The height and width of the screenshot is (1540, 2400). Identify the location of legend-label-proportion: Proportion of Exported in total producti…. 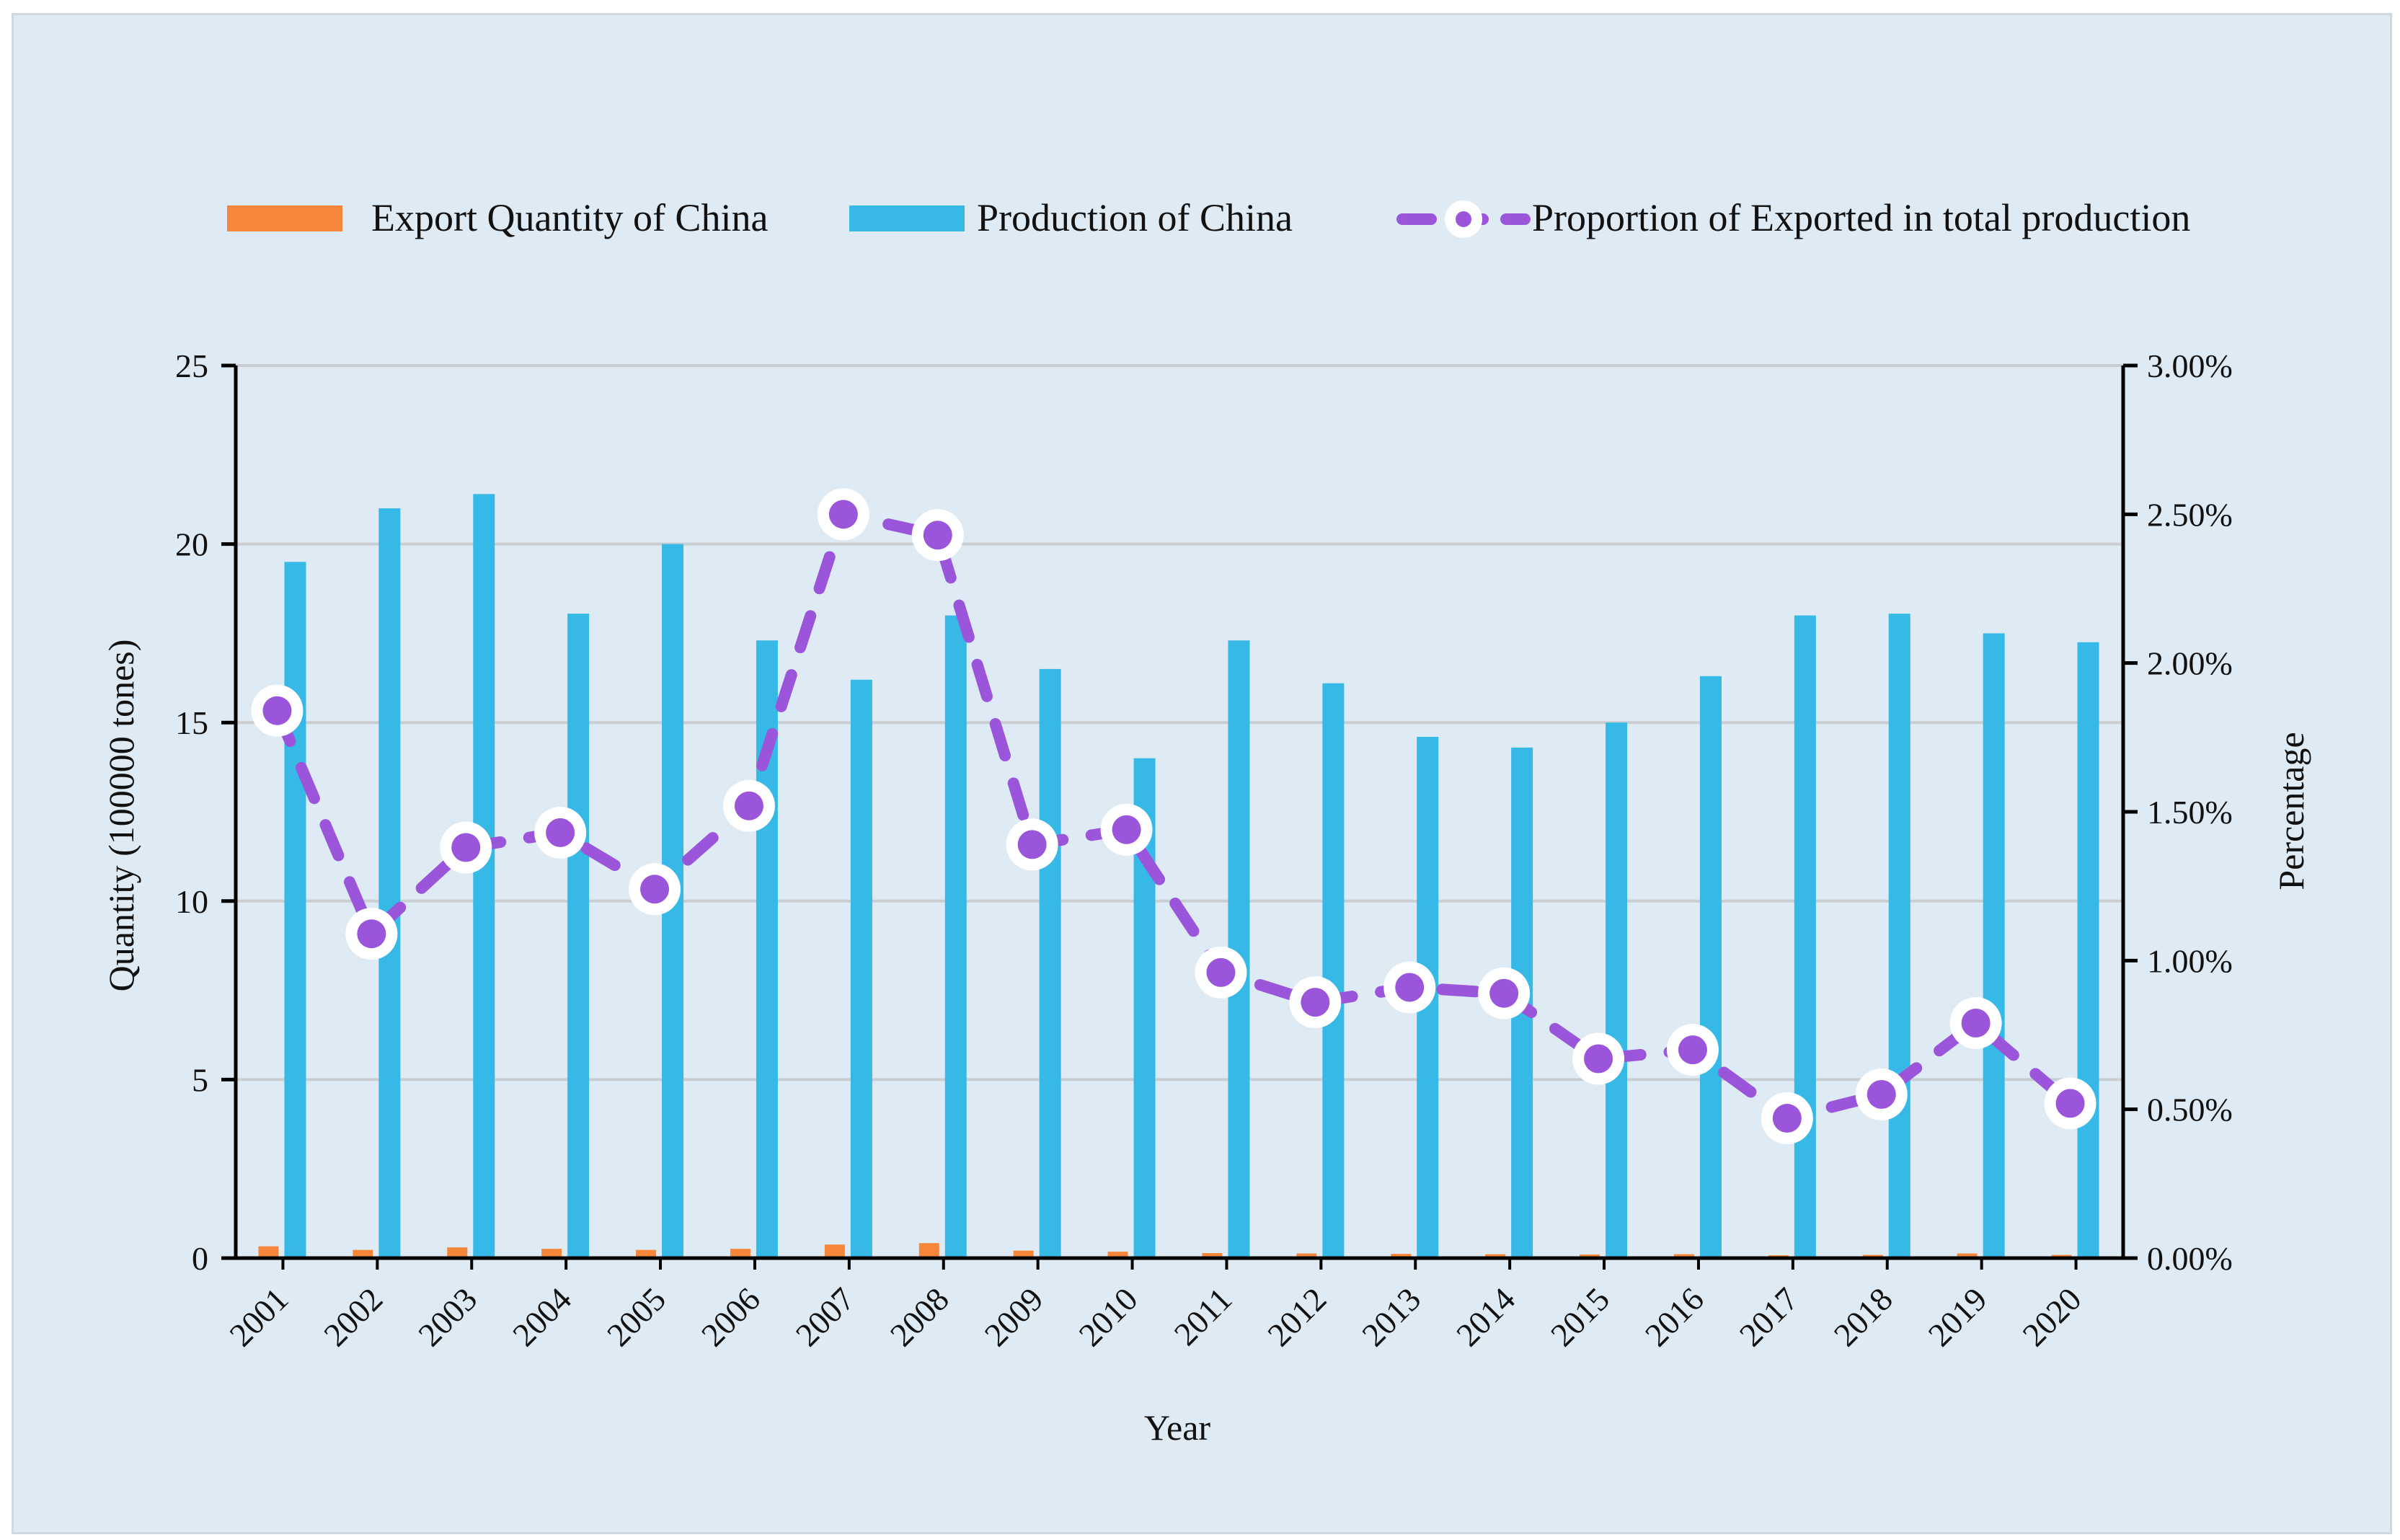
(1861, 218).